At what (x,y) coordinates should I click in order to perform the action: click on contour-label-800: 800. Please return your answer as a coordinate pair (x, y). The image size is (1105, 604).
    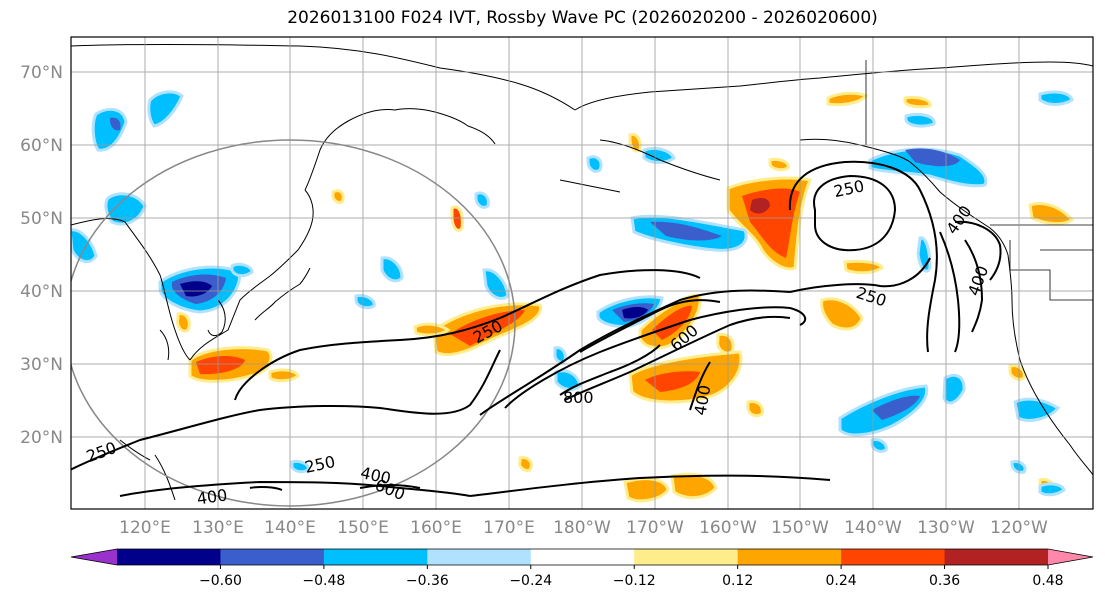
    Looking at the image, I should click on (578, 397).